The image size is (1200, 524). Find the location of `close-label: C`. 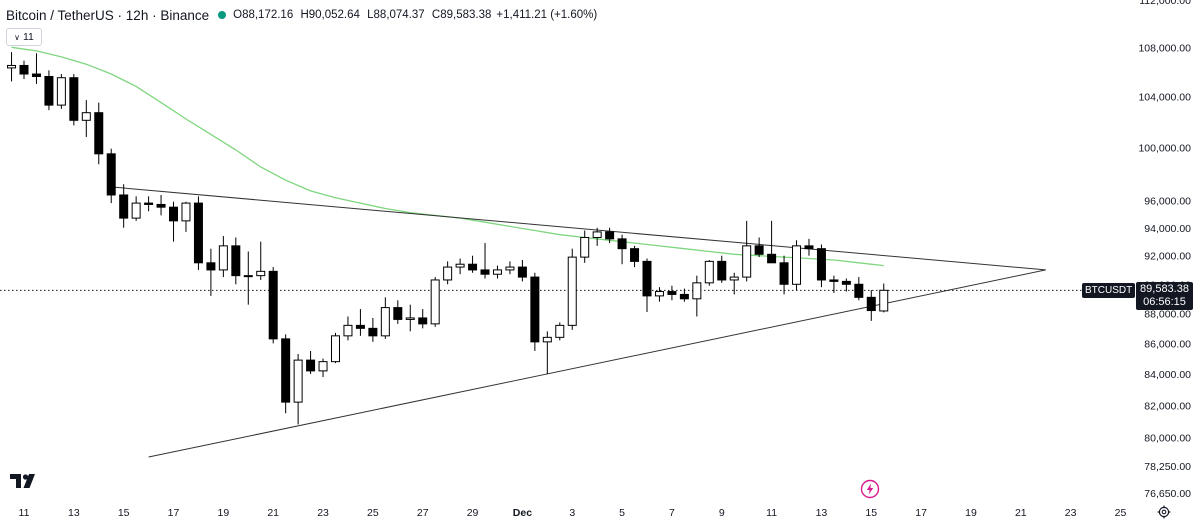

close-label: C is located at coordinates (436, 15).